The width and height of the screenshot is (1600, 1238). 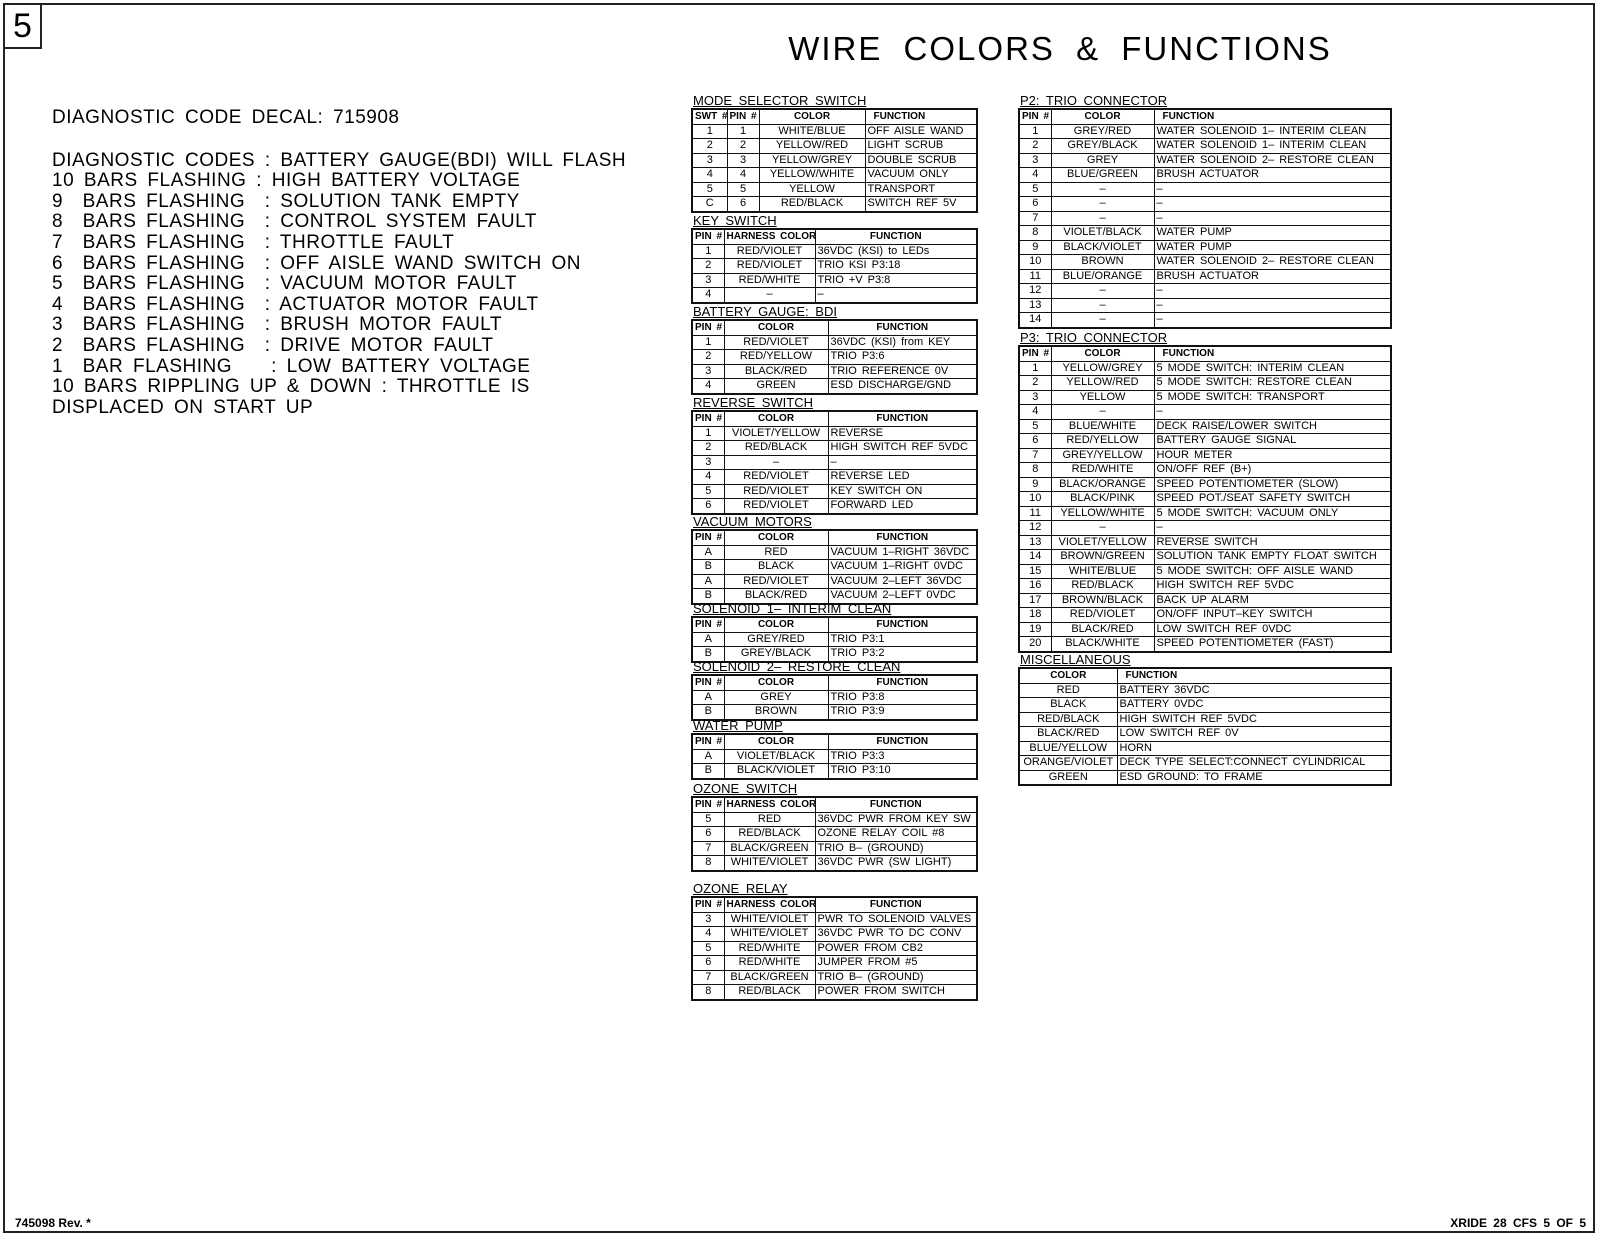 What do you see at coordinates (745, 788) in the screenshot?
I see `table-title: OZONE SWITCH` at bounding box center [745, 788].